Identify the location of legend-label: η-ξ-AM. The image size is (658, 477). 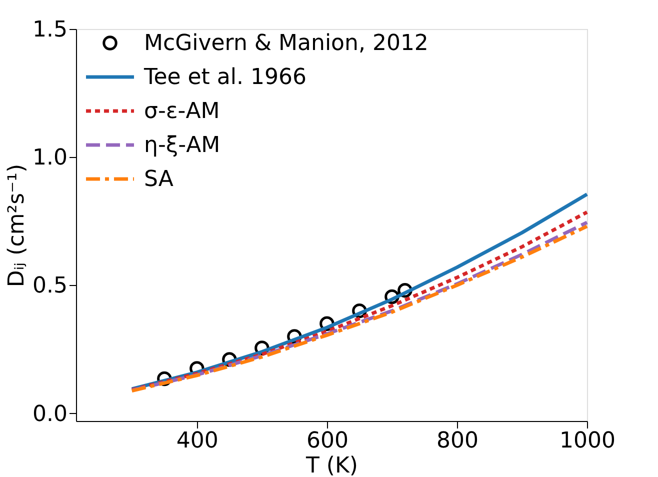
(182, 145).